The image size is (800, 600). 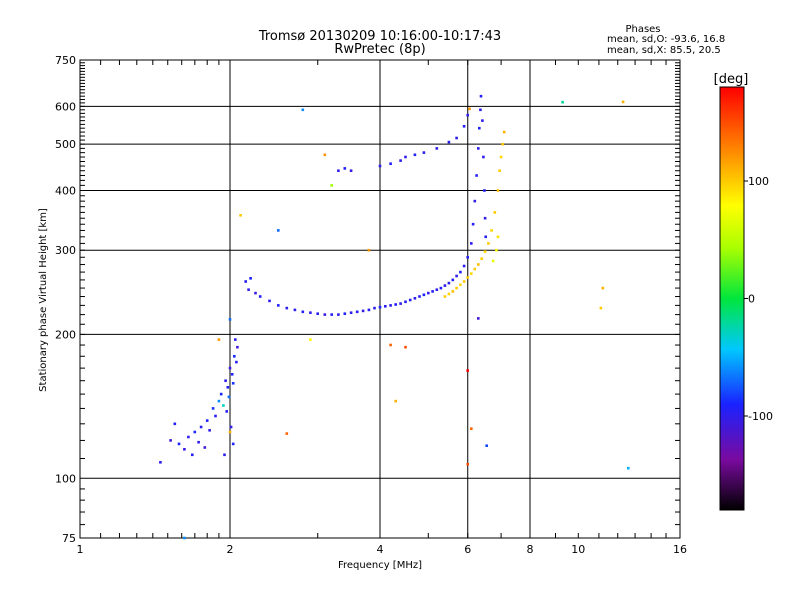 I want to click on y-tick-label: 750, so click(x=65, y=60).